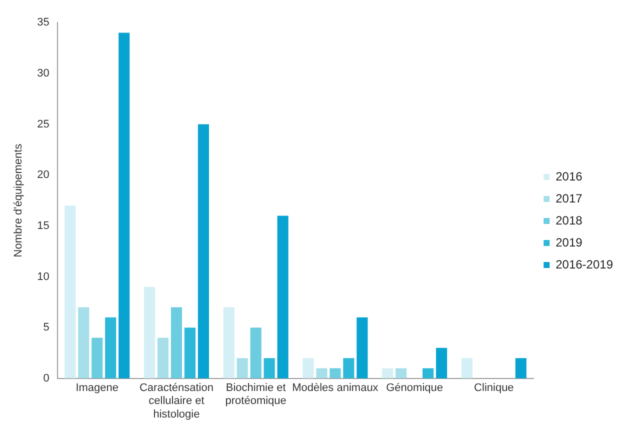 The height and width of the screenshot is (432, 641). What do you see at coordinates (255, 395) in the screenshot?
I see `x-tick-label: Biochimie et protéomique` at bounding box center [255, 395].